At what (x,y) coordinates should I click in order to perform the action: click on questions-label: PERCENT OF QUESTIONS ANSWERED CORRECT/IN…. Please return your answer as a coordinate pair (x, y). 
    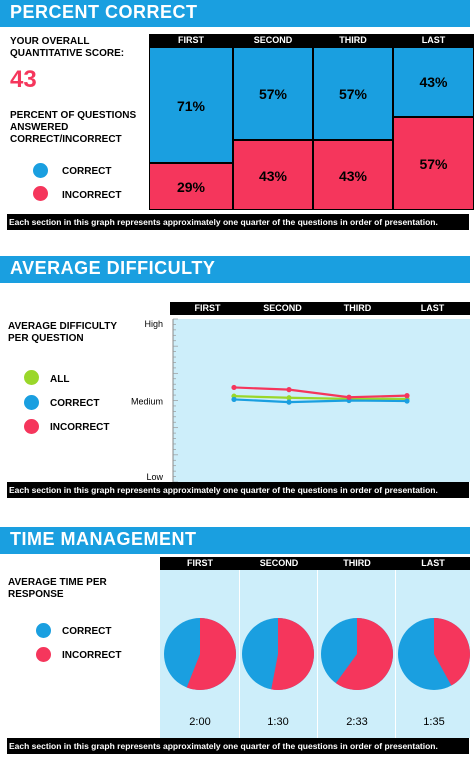
    Looking at the image, I should click on (73, 127).